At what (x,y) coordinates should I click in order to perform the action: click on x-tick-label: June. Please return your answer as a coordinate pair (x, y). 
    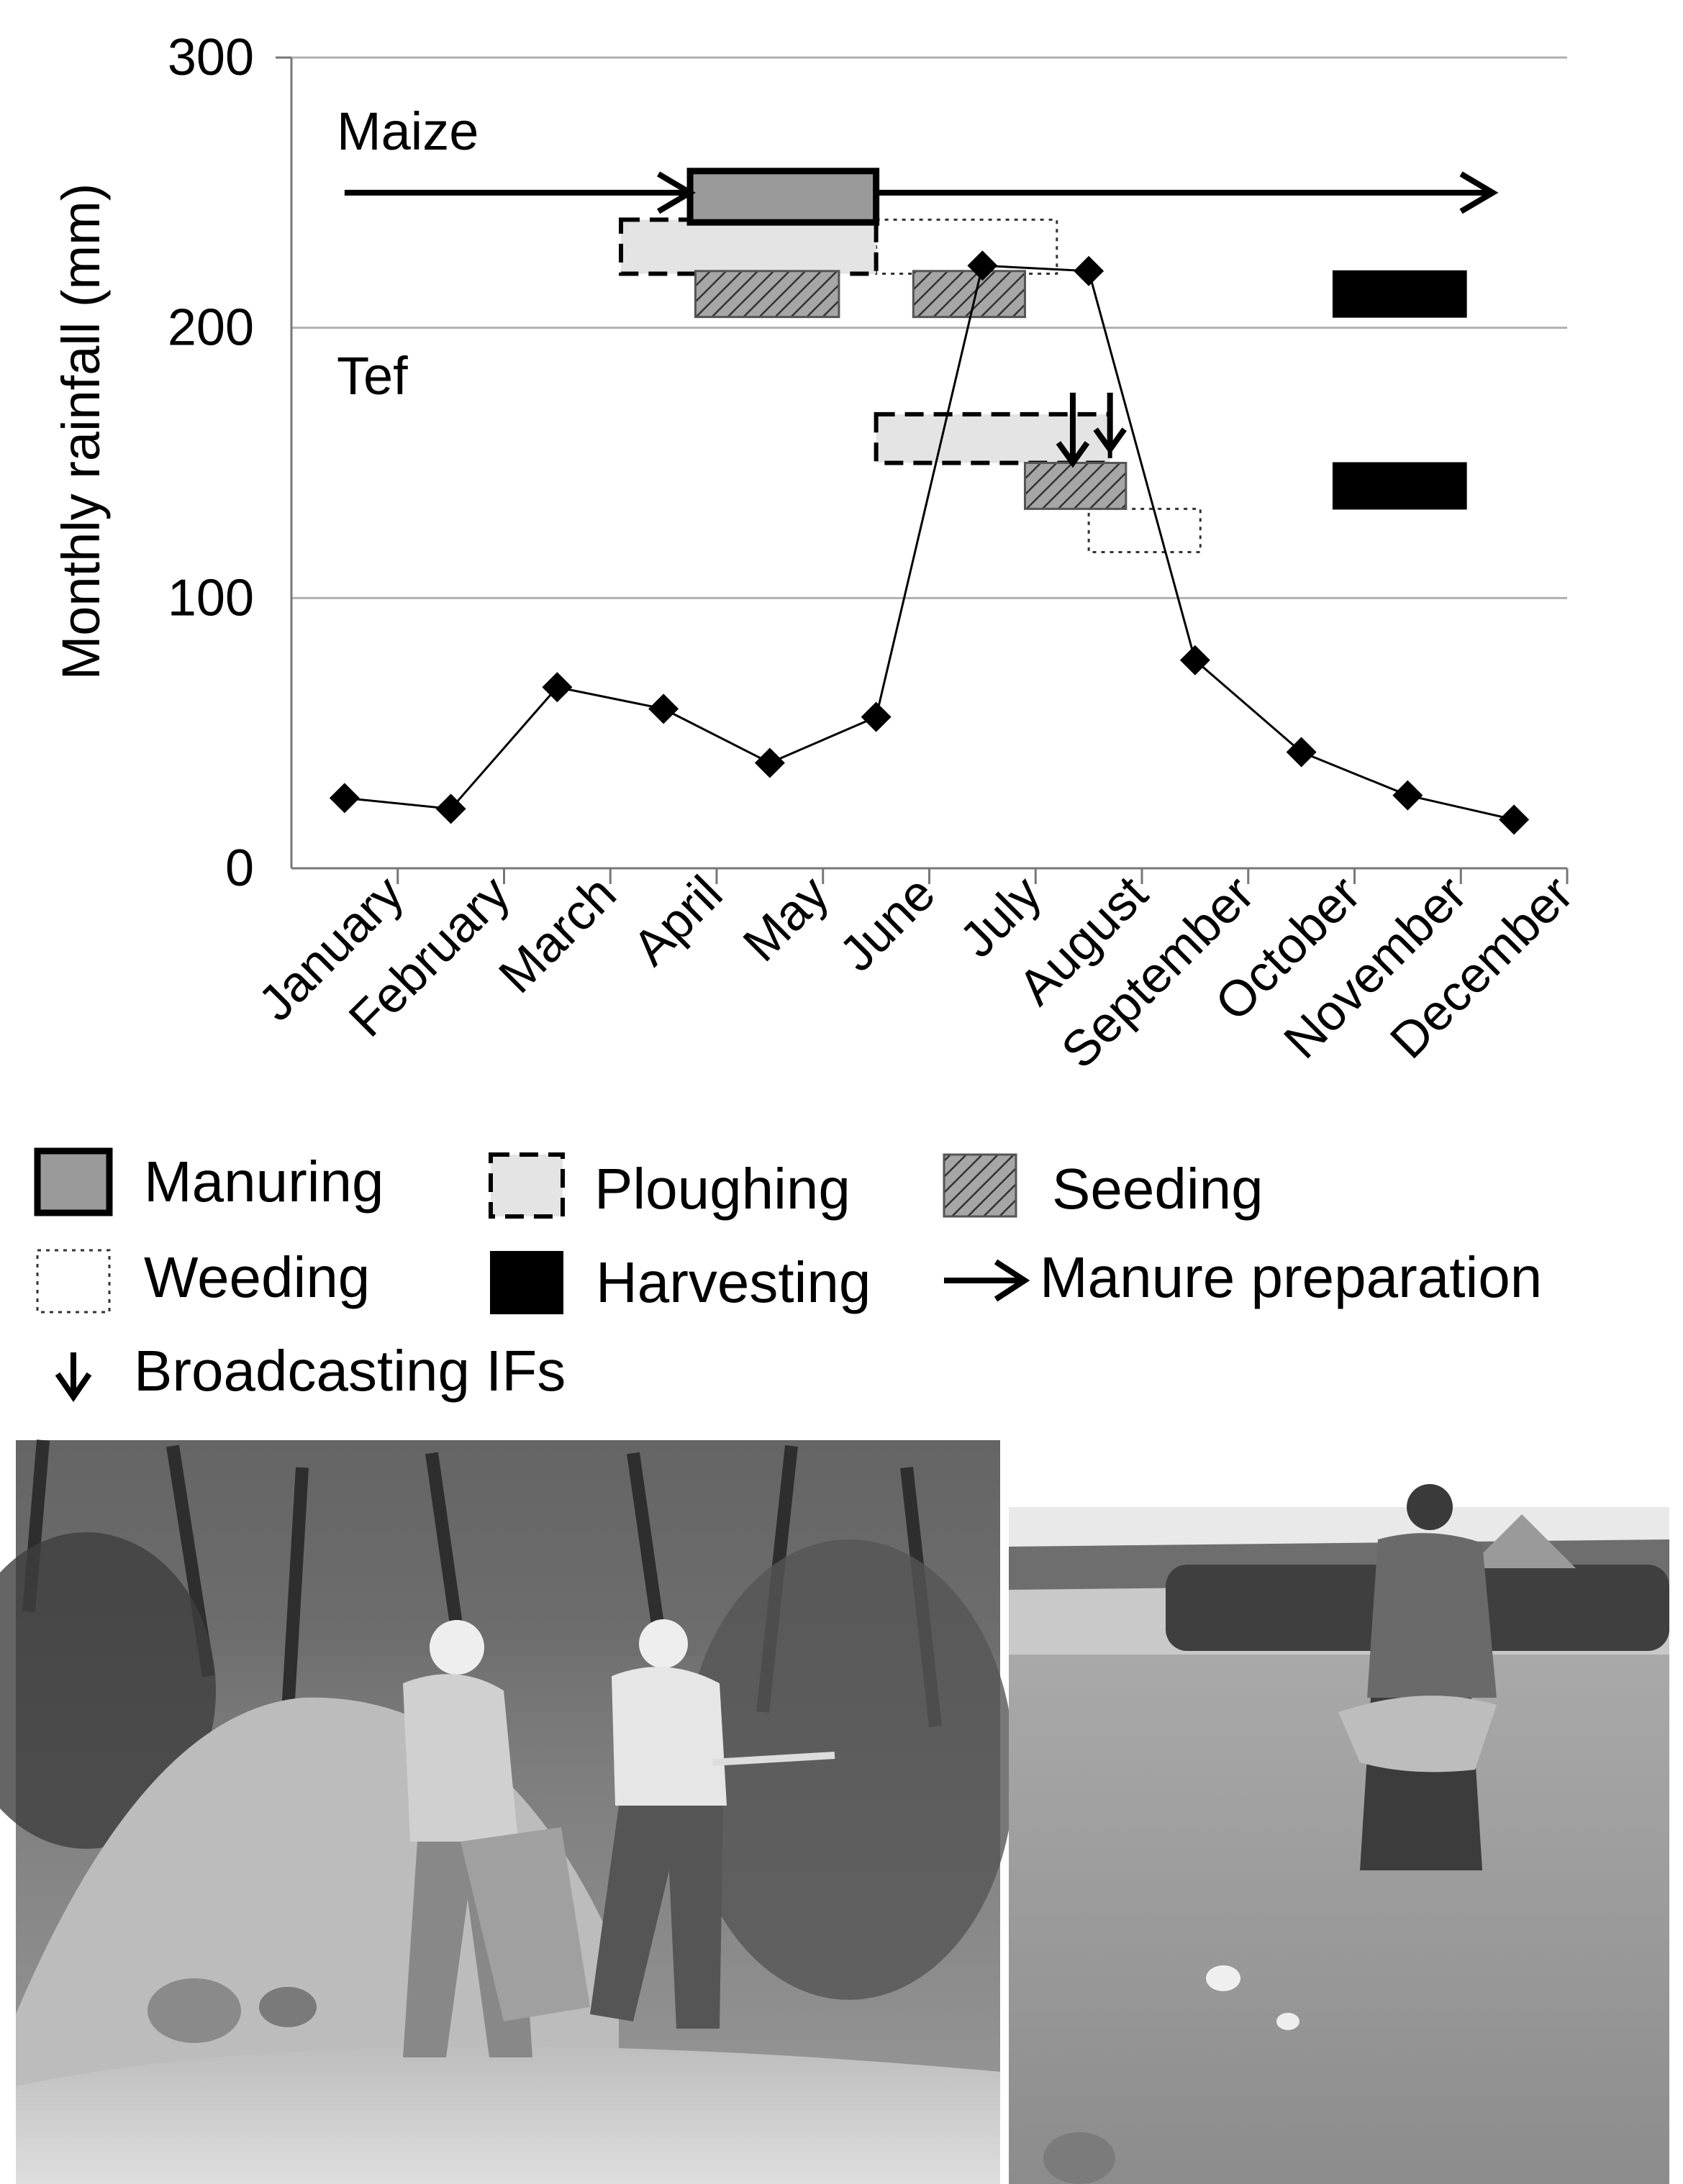
    Looking at the image, I should click on (887, 923).